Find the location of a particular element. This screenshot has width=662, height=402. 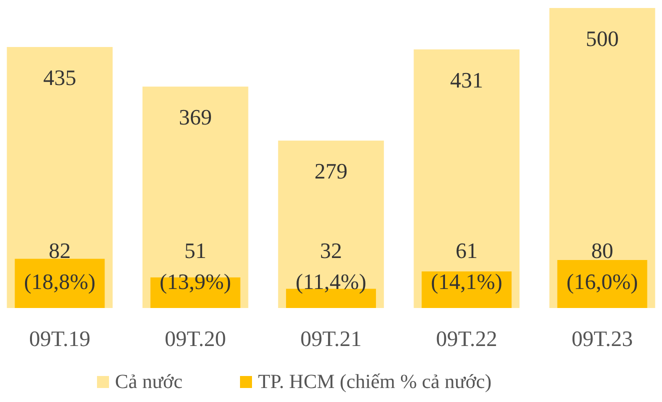

x-tick-label: 09T.22 is located at coordinates (467, 338).